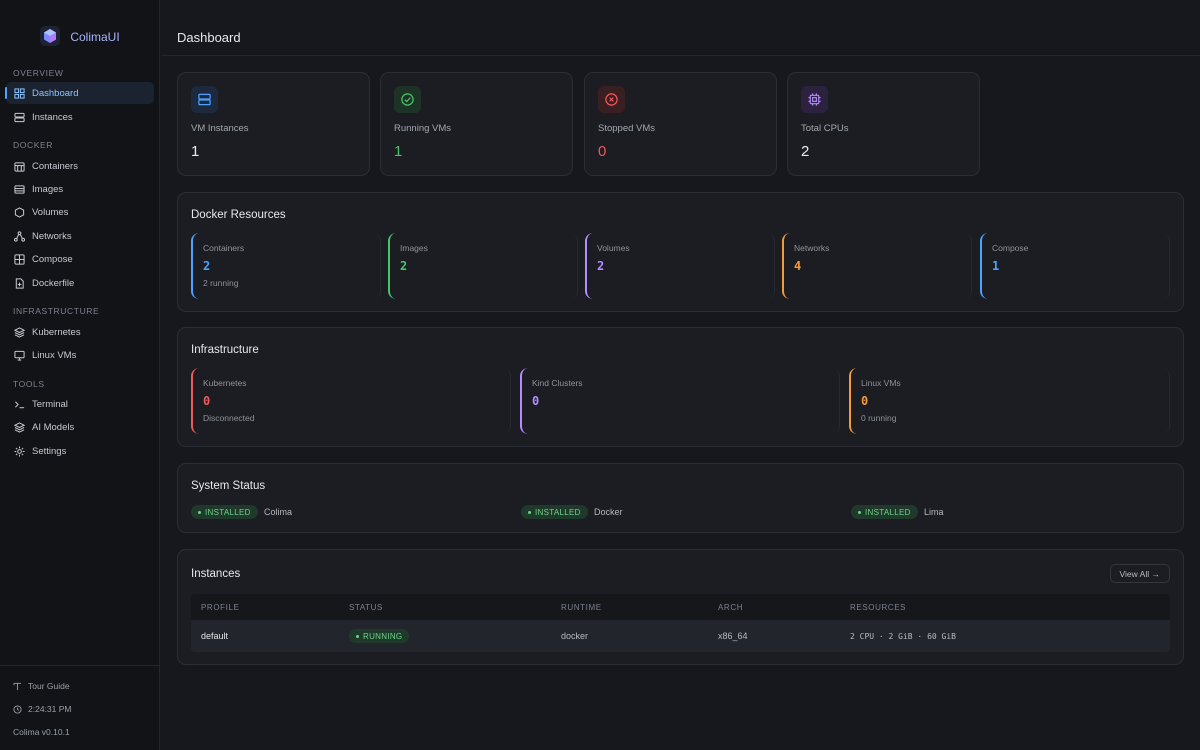 The height and width of the screenshot is (750, 1200). What do you see at coordinates (195, 151) in the screenshot?
I see `stat-value: 1` at bounding box center [195, 151].